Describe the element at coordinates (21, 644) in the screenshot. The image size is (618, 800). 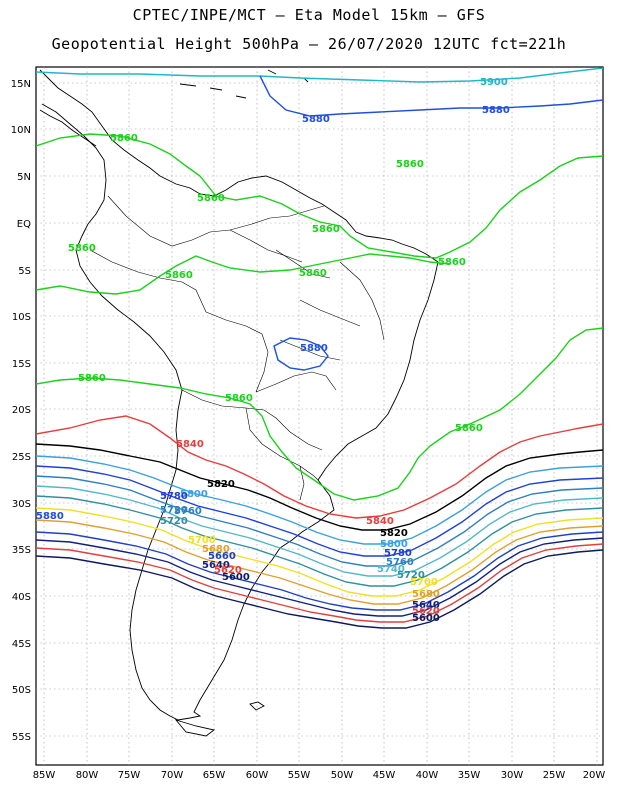
I see `lat-label: 45S` at that location.